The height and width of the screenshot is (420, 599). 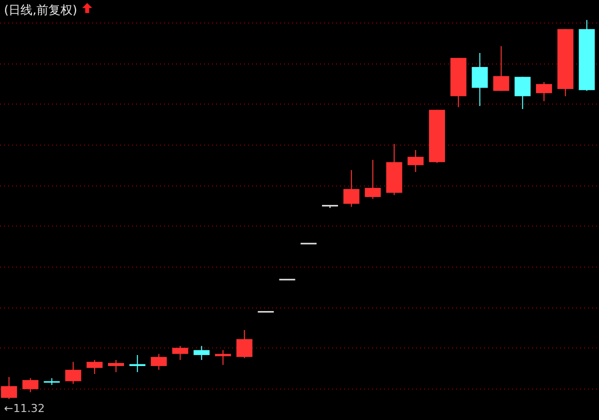 I want to click on chart-title: (日线,前复权), so click(x=41, y=10).